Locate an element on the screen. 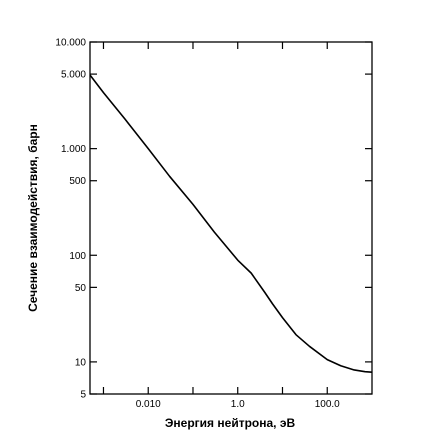  y-tick-label: 50 is located at coordinates (81, 288).